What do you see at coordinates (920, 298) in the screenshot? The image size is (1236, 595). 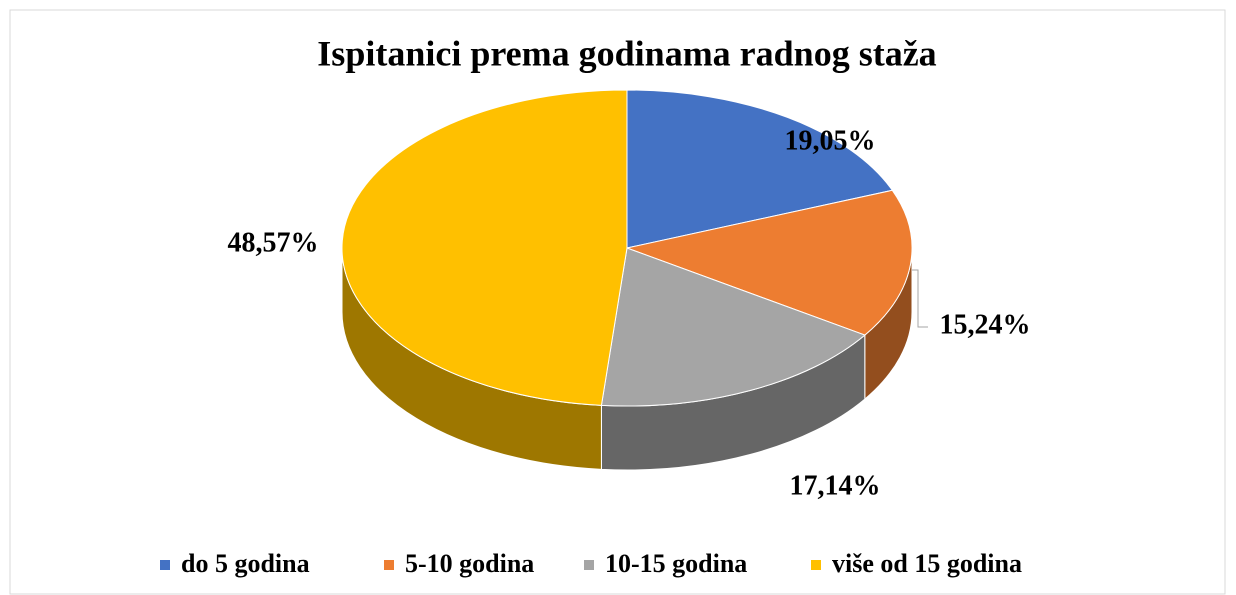 I see `leader-line` at bounding box center [920, 298].